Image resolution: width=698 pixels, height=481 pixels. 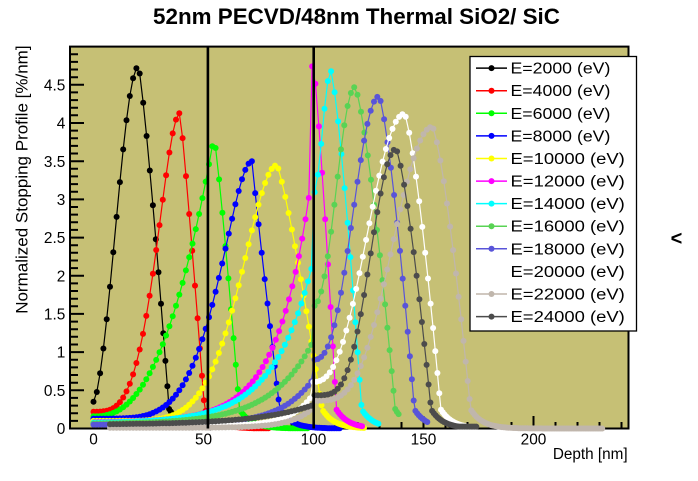 I want to click on svg-text: 1, so click(x=61, y=353).